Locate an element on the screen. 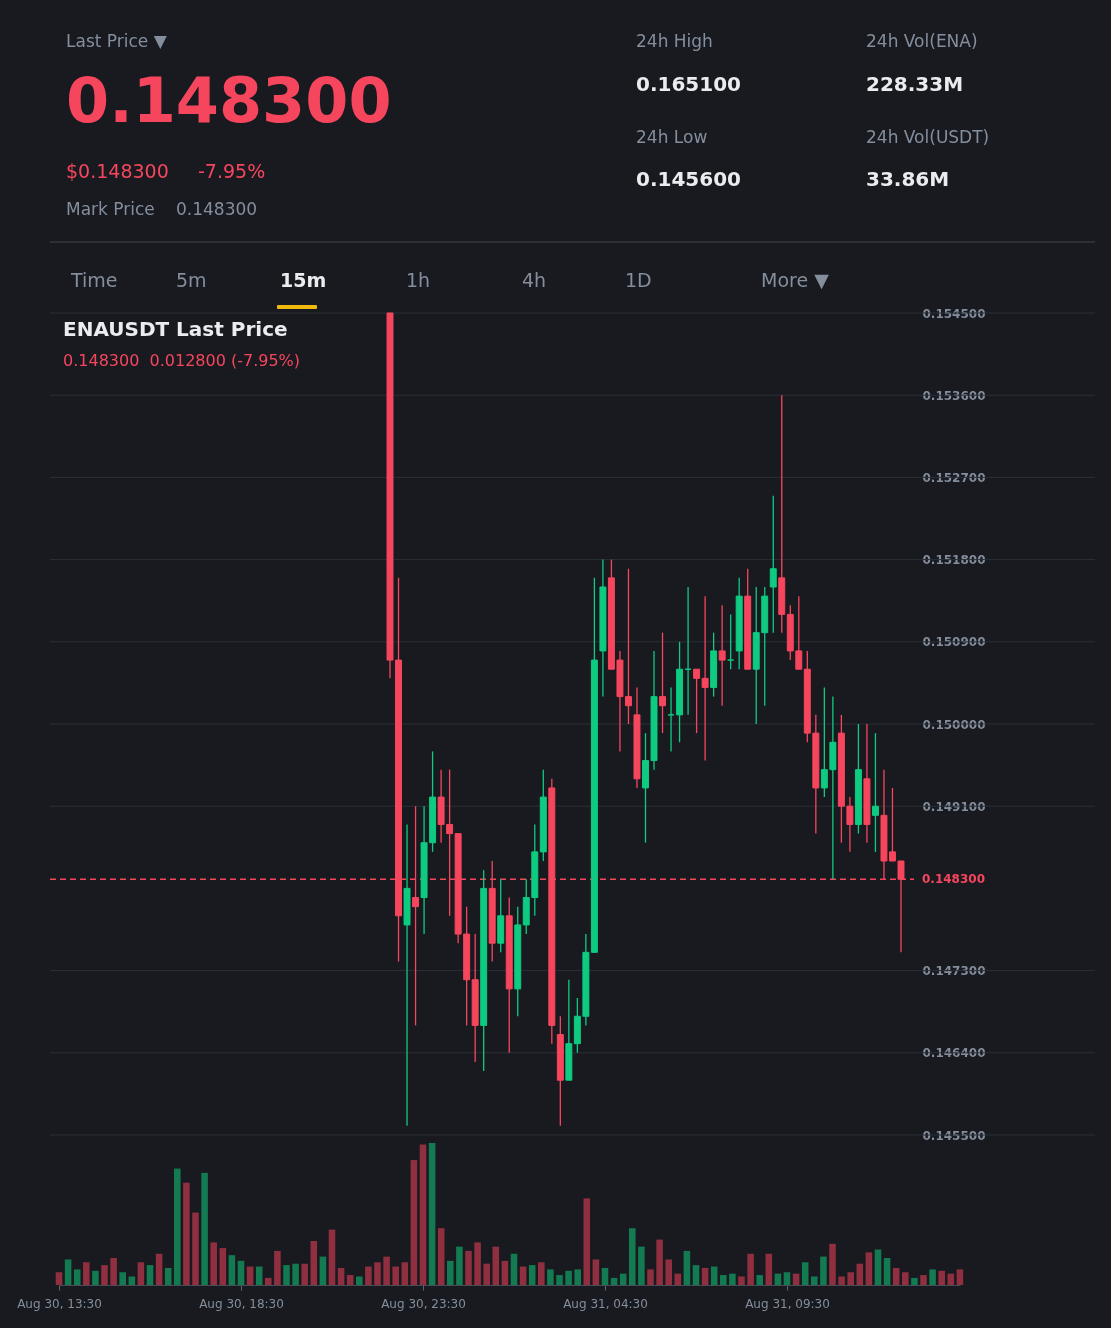 This screenshot has height=1328, width=1111. y-tick-label: 0.151800 is located at coordinates (954, 560).